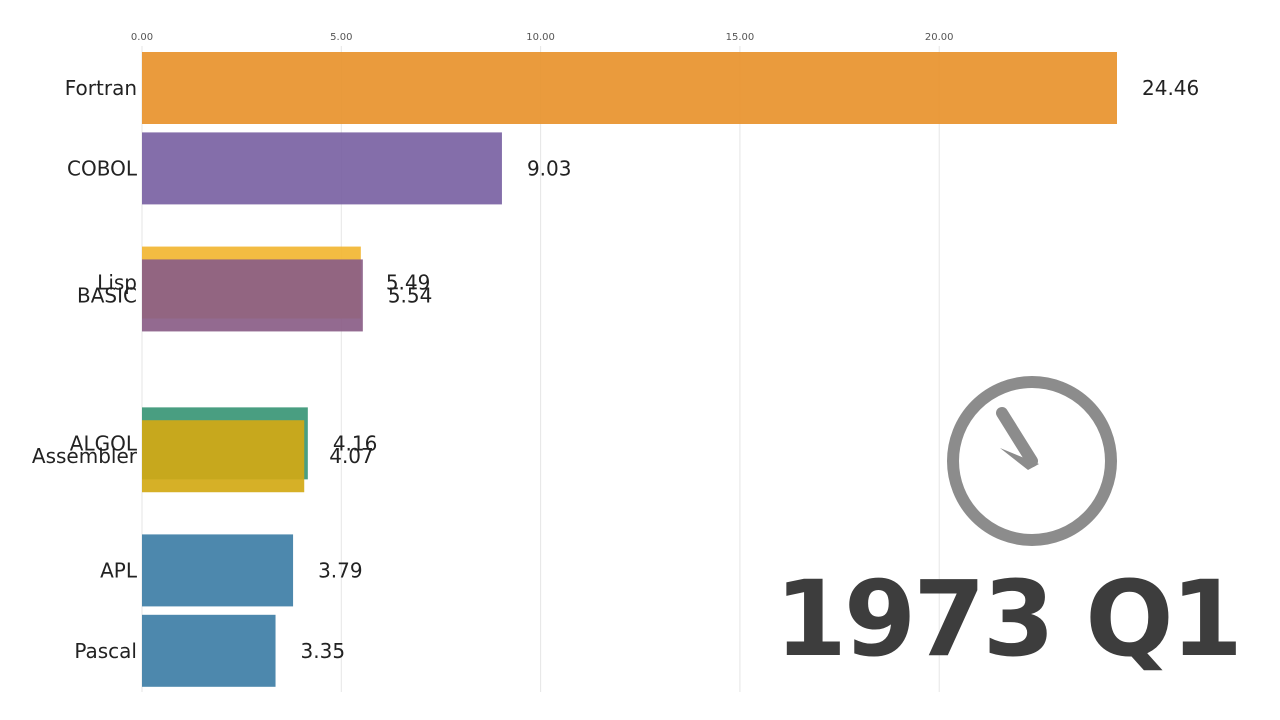 The height and width of the screenshot is (720, 1280). What do you see at coordinates (341, 37) in the screenshot?
I see `x-tick-label: 5.00` at bounding box center [341, 37].